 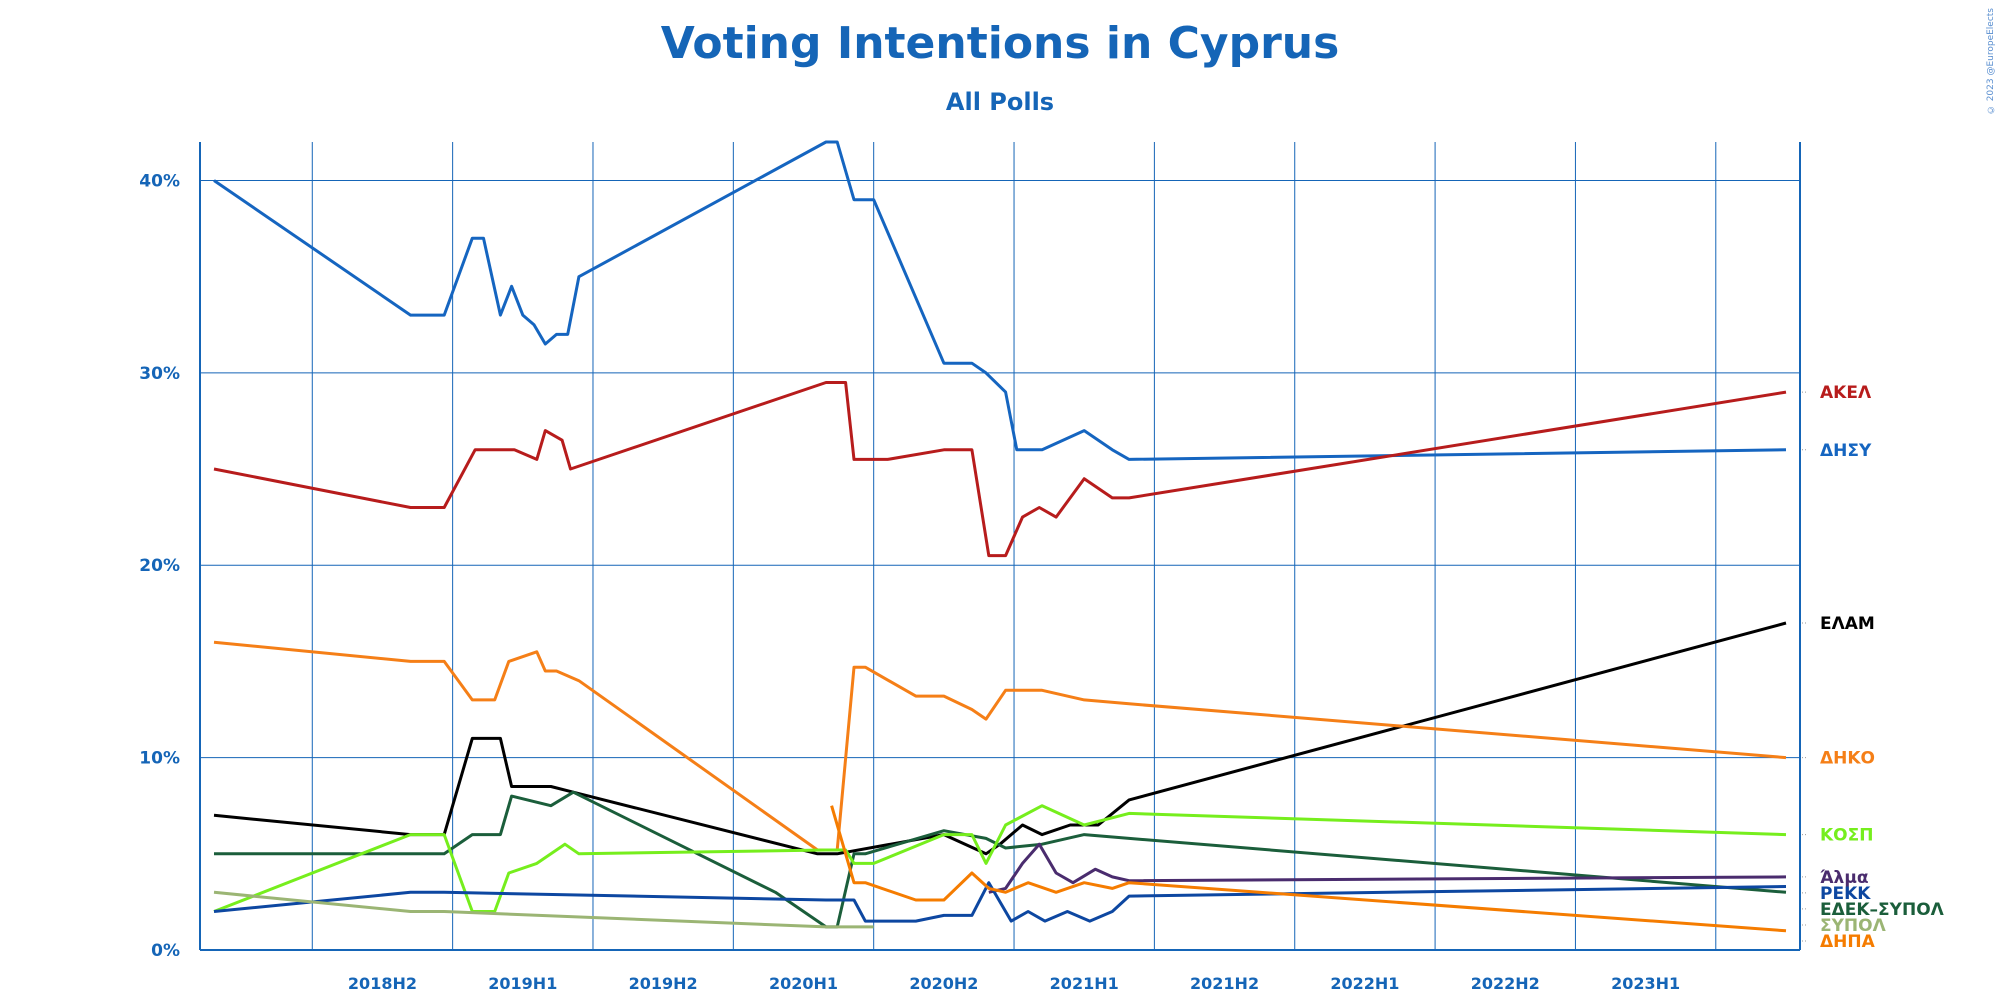 I want to click on series-end-label: ΔΗΣΥ, so click(x=1846, y=451).